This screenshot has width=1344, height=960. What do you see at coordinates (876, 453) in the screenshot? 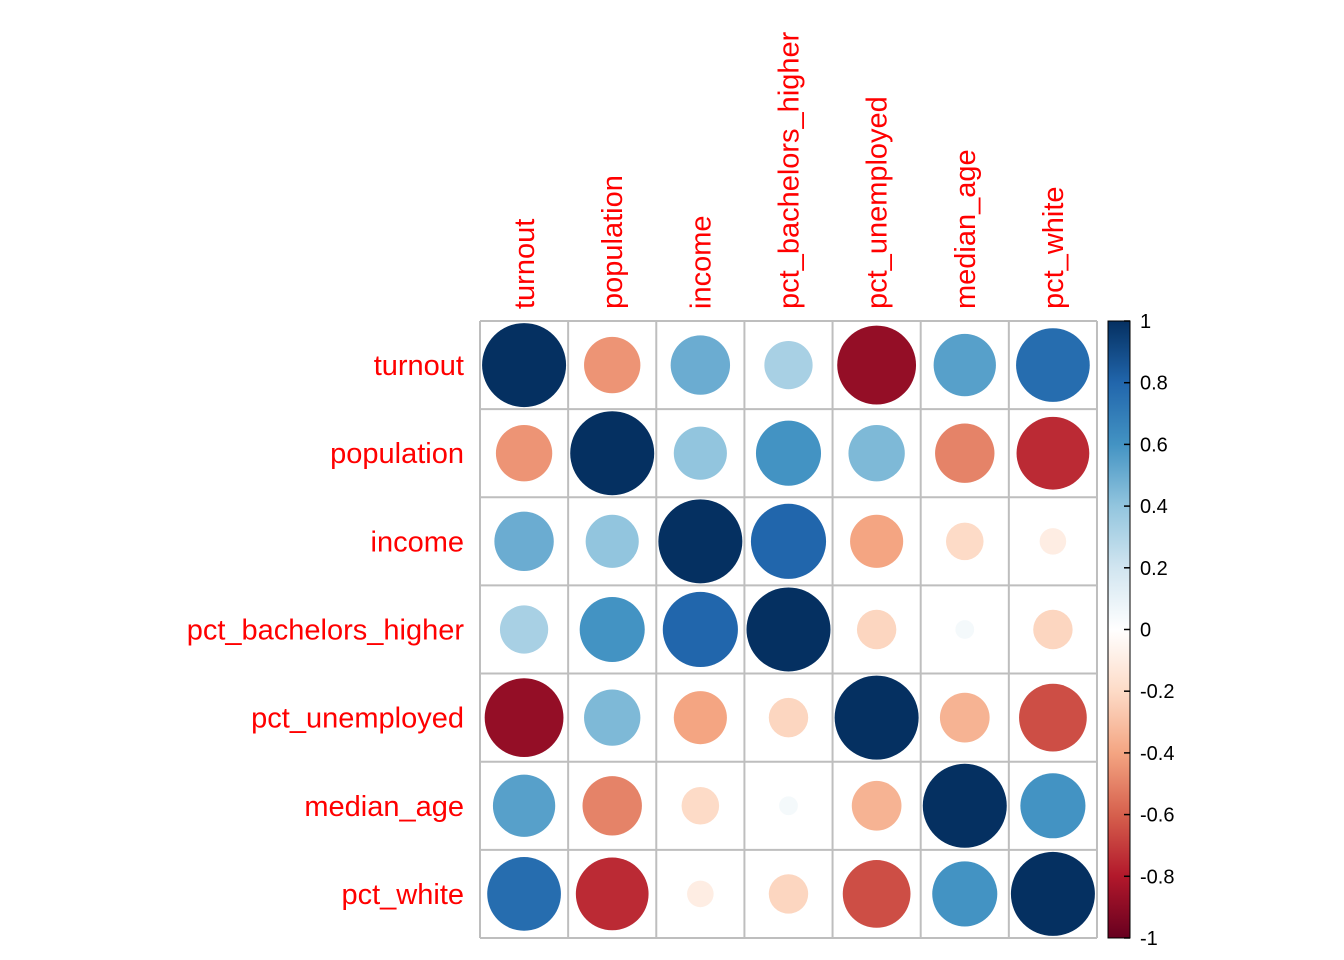
I see `corr-circle-population-pct-unemployed` at bounding box center [876, 453].